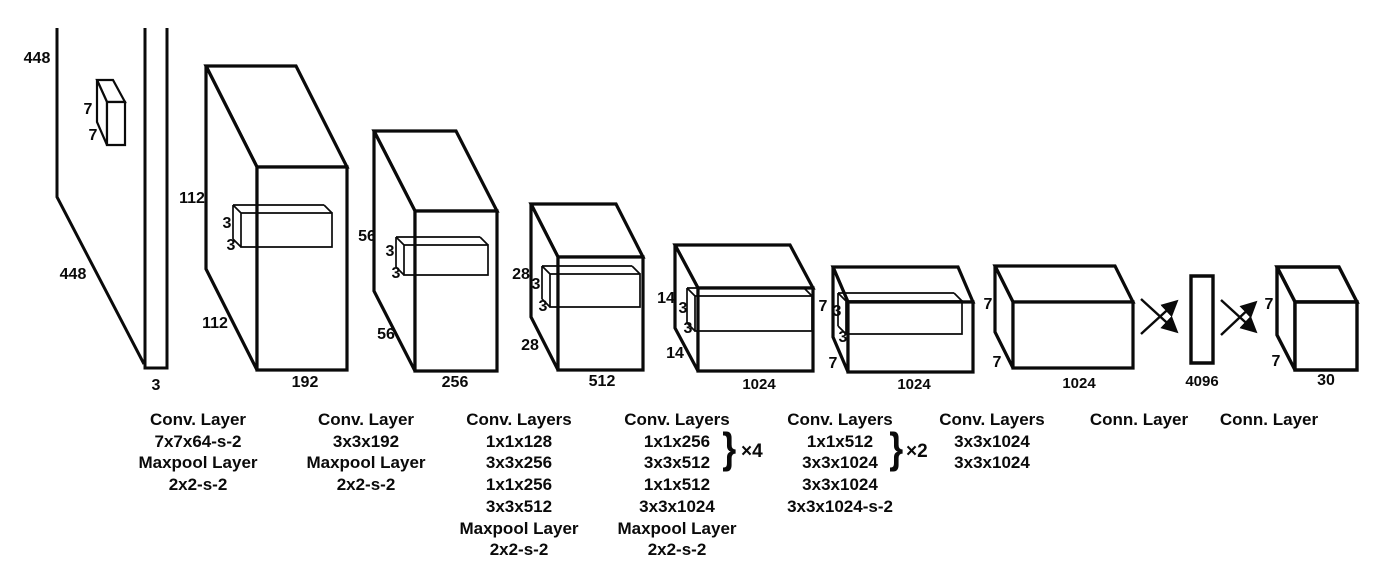 The image size is (1374, 572). What do you see at coordinates (88, 109) in the screenshot?
I see `dim-input-kernel-top: 7` at bounding box center [88, 109].